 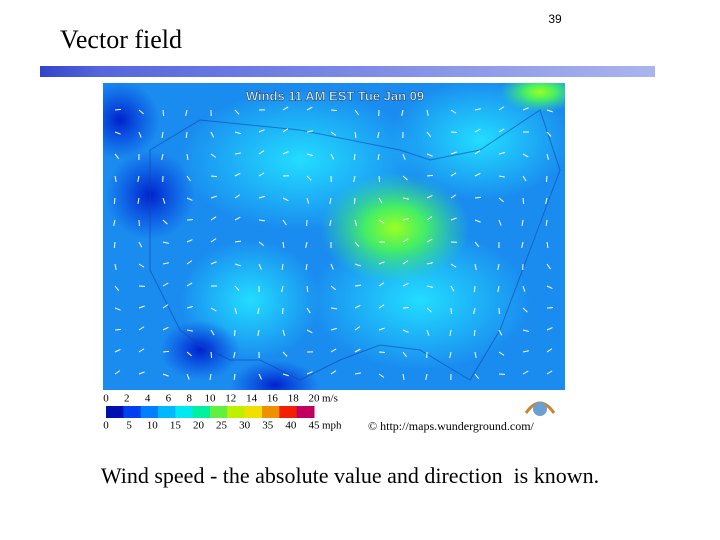 What do you see at coordinates (129, 426) in the screenshot?
I see `legend-label: 5` at bounding box center [129, 426].